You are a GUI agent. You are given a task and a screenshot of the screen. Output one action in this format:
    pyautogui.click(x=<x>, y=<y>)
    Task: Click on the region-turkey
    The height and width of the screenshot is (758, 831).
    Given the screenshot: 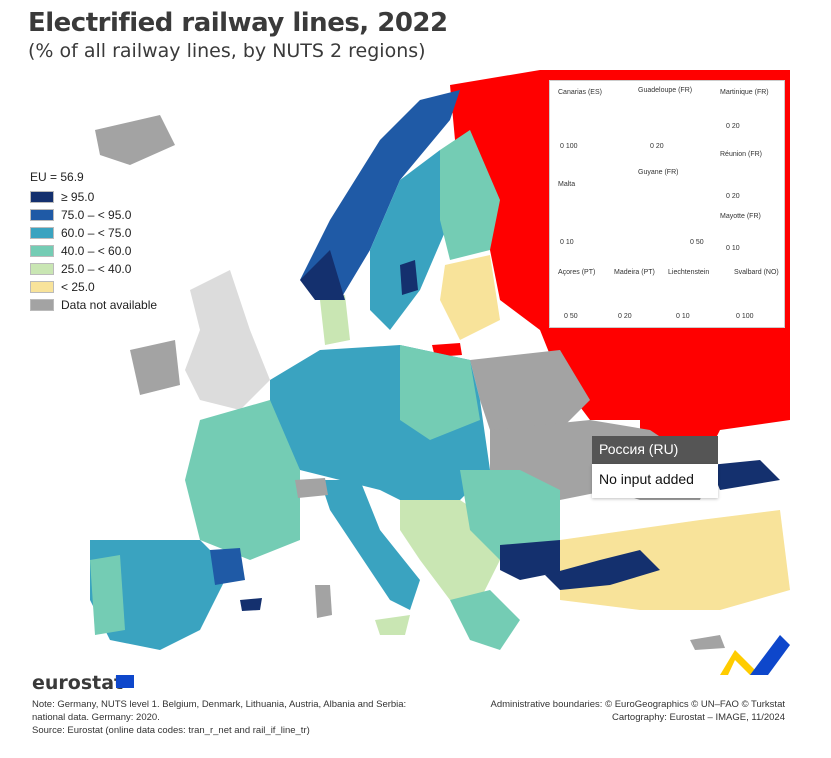 What is the action you would take?
    pyautogui.click(x=675, y=560)
    